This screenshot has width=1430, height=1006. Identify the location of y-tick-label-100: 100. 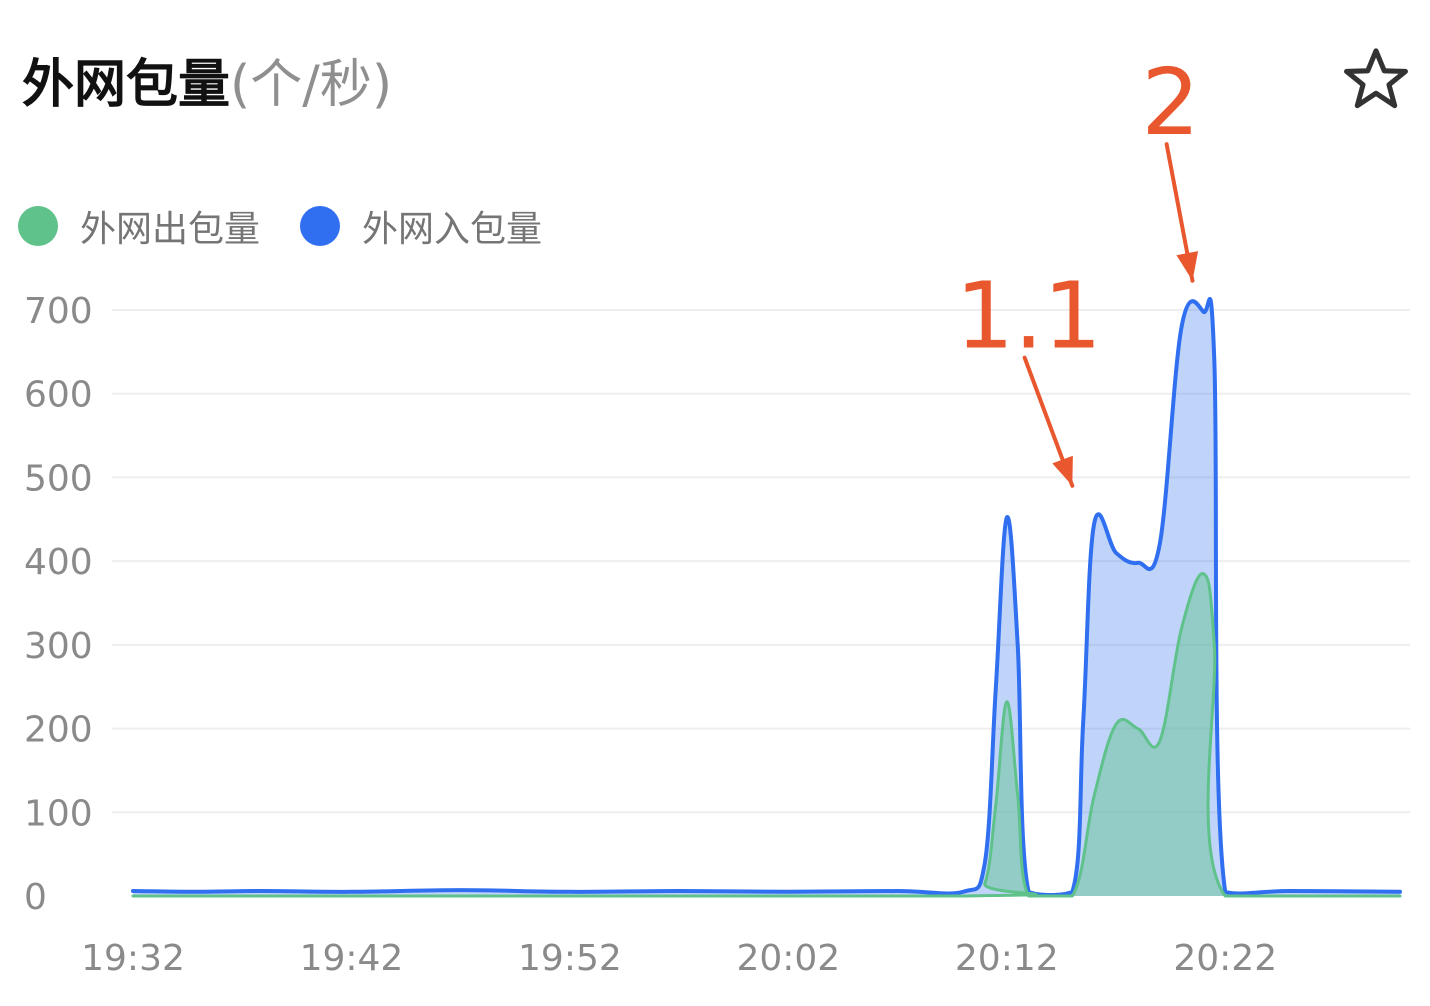
(58, 813).